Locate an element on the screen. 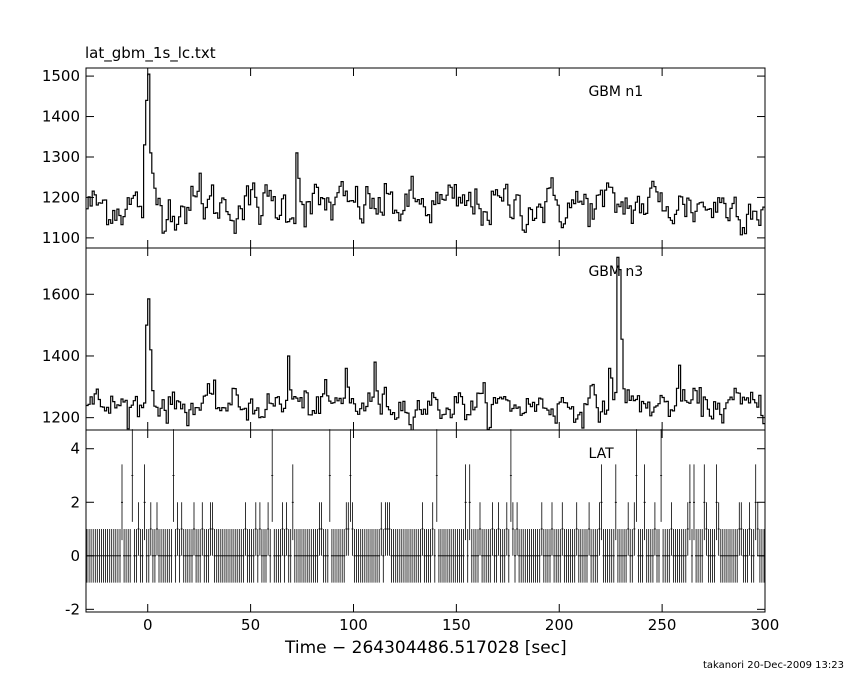  y-tick-label: 2 is located at coordinates (75, 502).